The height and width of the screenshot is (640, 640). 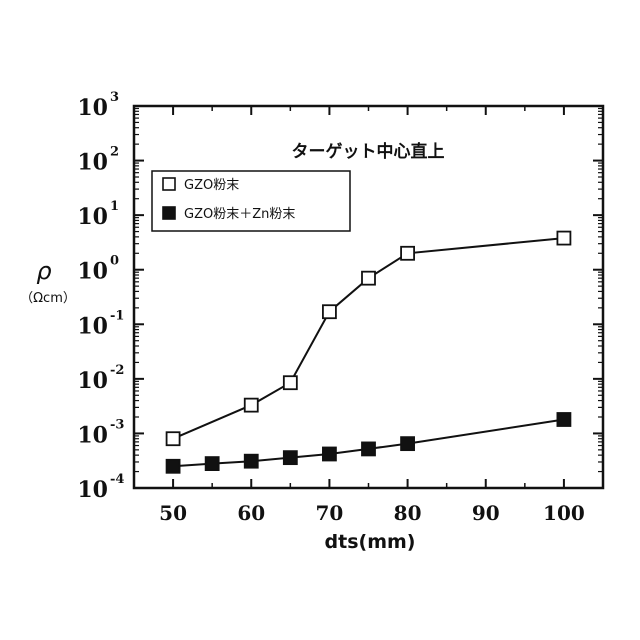 What do you see at coordinates (169, 213) in the screenshot?
I see `legend-marker-filled-square` at bounding box center [169, 213].